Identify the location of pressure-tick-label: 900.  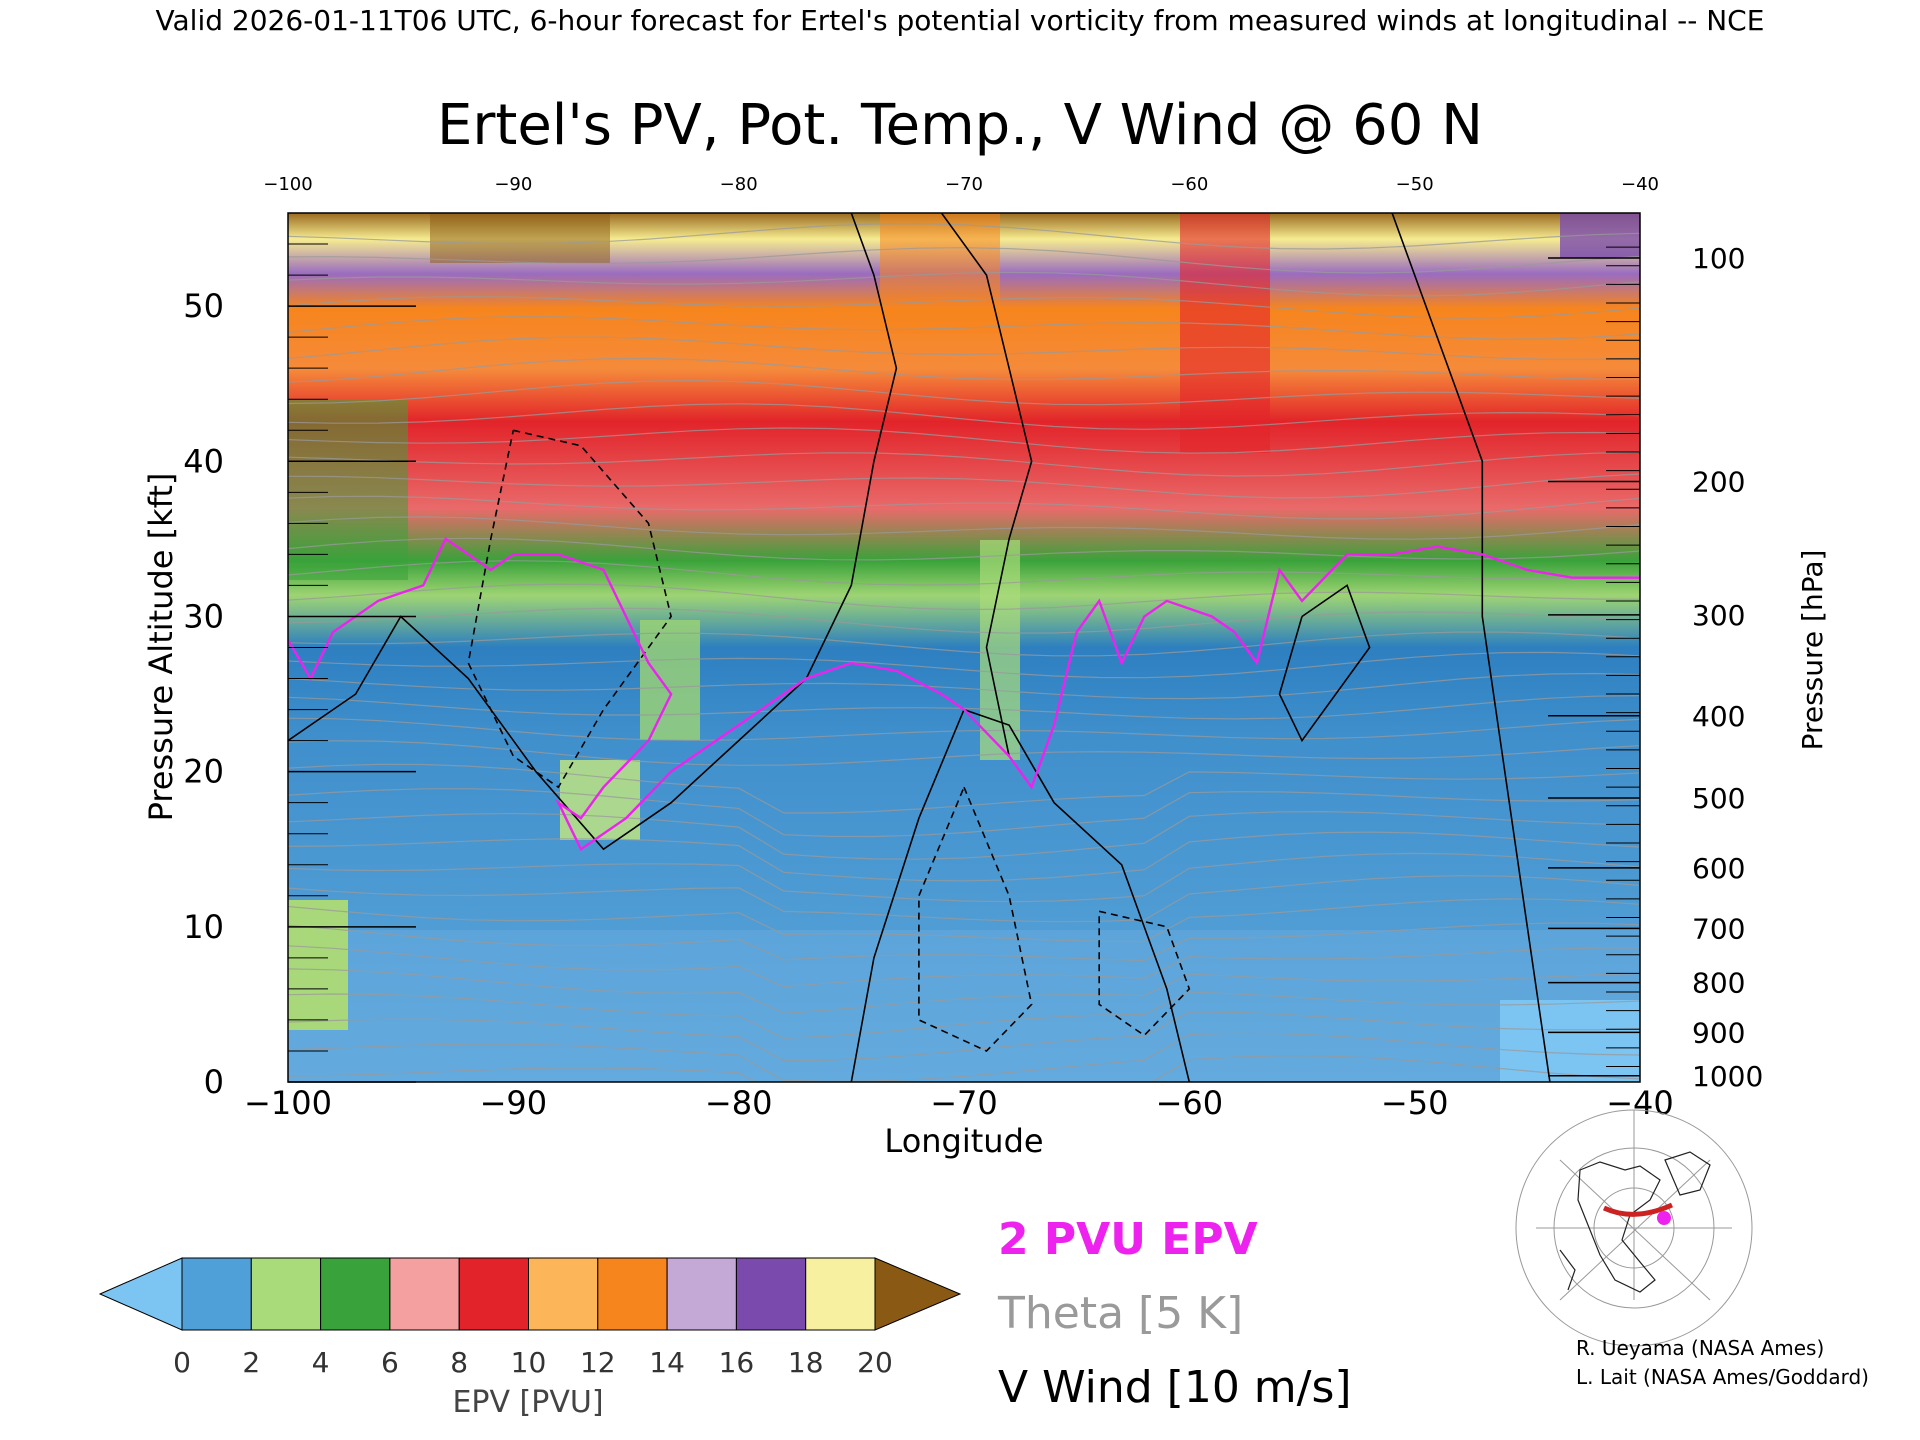
(1718, 1032).